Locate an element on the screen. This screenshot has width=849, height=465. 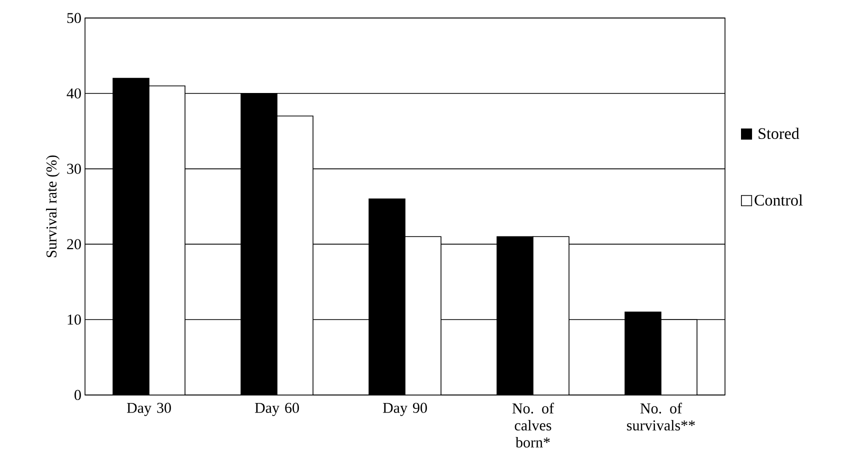
y-tick-label: 50 is located at coordinates (74, 18).